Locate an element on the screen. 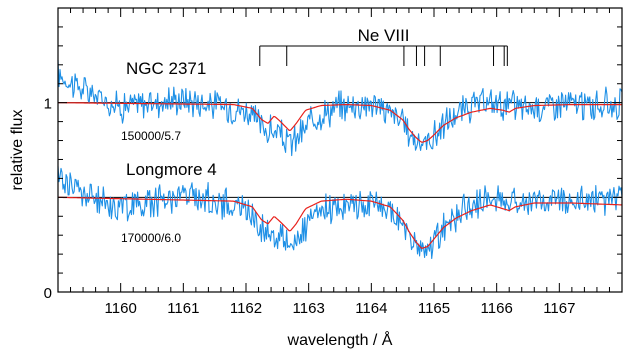 Image resolution: width=624 pixels, height=354 pixels. y-tick-labels: 0 1 is located at coordinates (48, 199).